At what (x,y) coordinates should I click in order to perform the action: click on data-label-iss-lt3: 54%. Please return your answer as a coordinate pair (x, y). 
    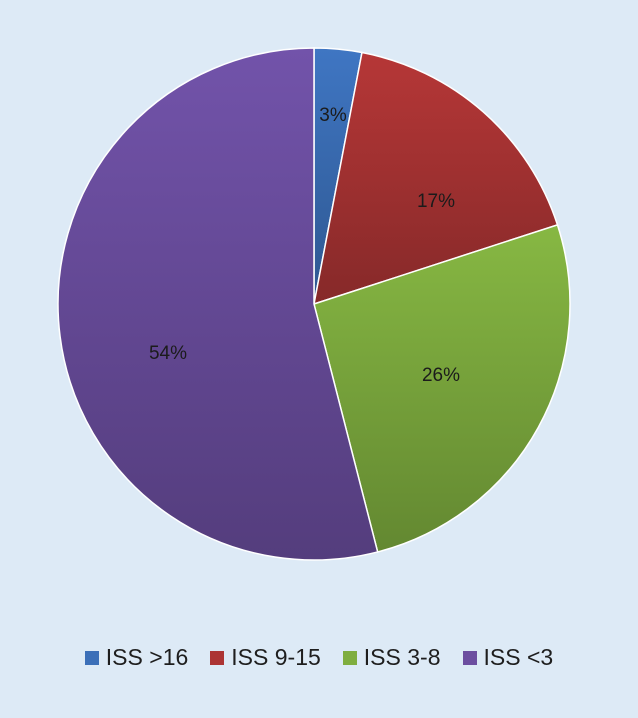
    Looking at the image, I should click on (168, 353).